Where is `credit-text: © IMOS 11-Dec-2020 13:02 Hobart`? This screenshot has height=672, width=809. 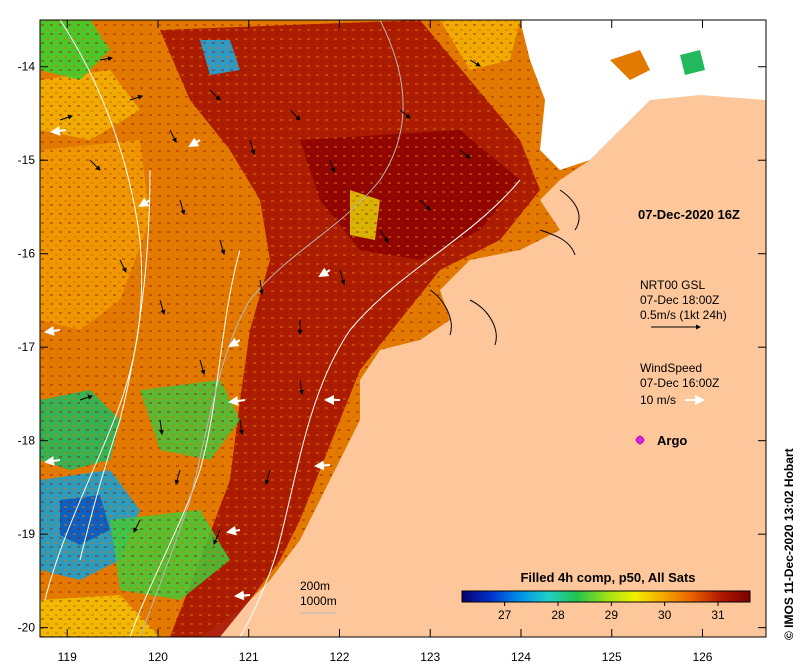 credit-text: © IMOS 11-Dec-2020 13:02 Hobart is located at coordinates (789, 544).